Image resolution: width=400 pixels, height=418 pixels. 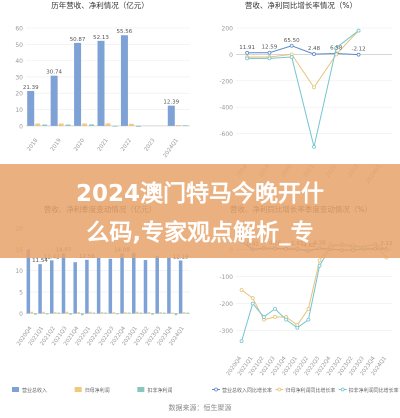 I want to click on legend-entry: 扣非净利润, so click(x=159, y=390).